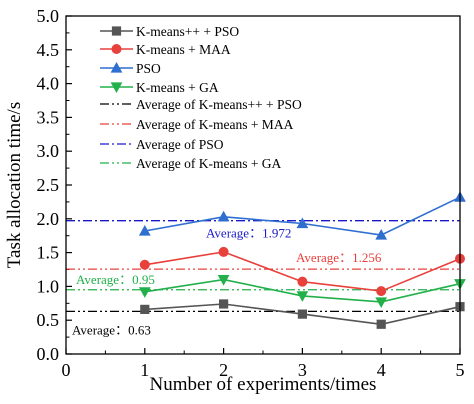  I want to click on legend-label: Average of K-means++ + PSO, so click(219, 104).